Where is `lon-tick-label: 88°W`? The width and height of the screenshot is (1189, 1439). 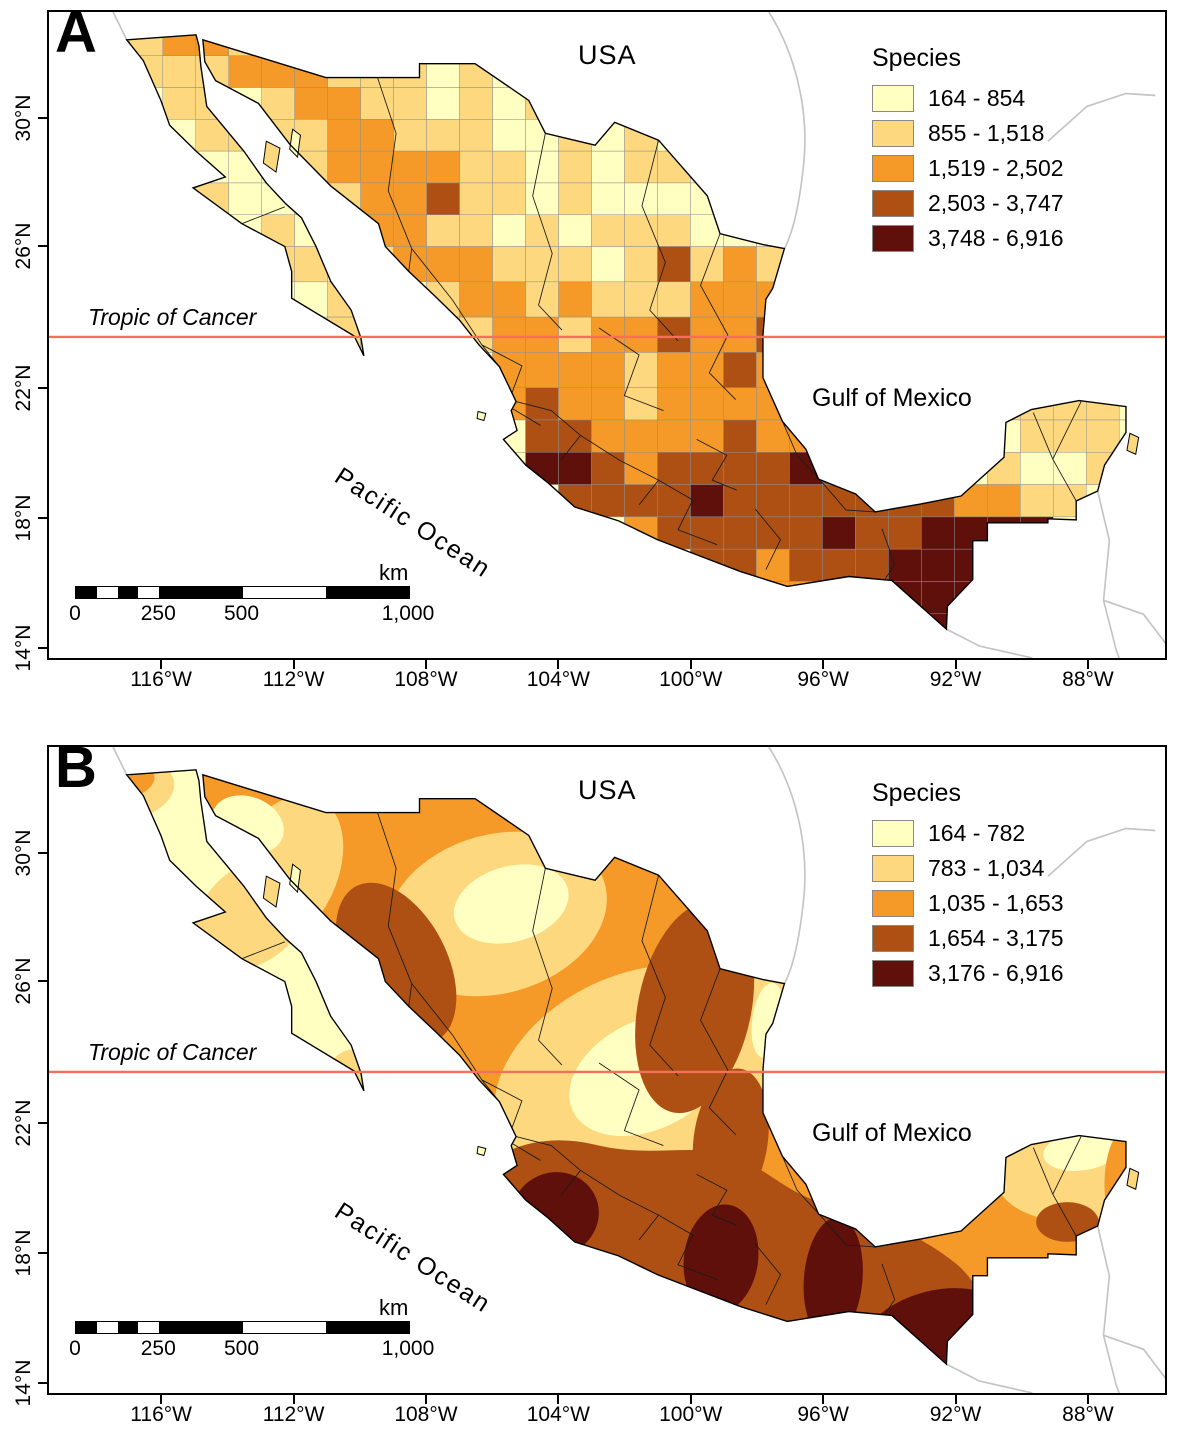
lon-tick-label: 88°W is located at coordinates (1088, 1414).